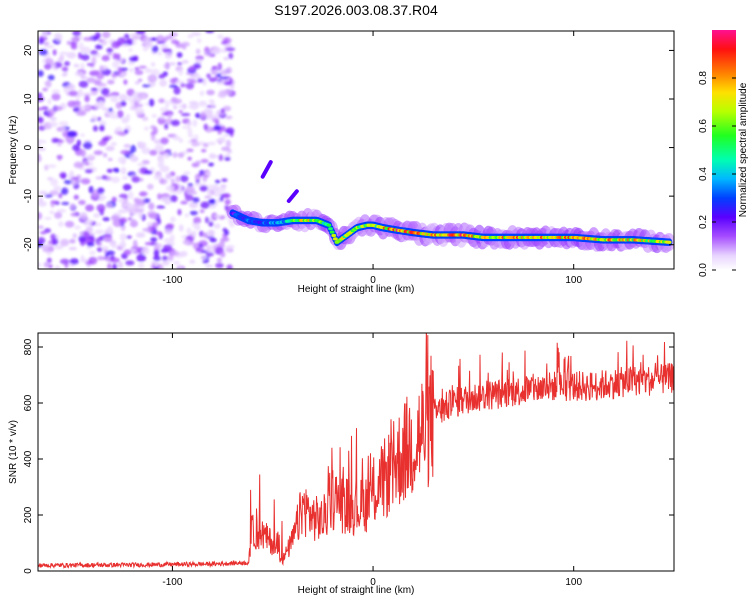 The width and height of the screenshot is (750, 605). What do you see at coordinates (703, 126) in the screenshot?
I see `colorbar-tick-label: 0.6` at bounding box center [703, 126].